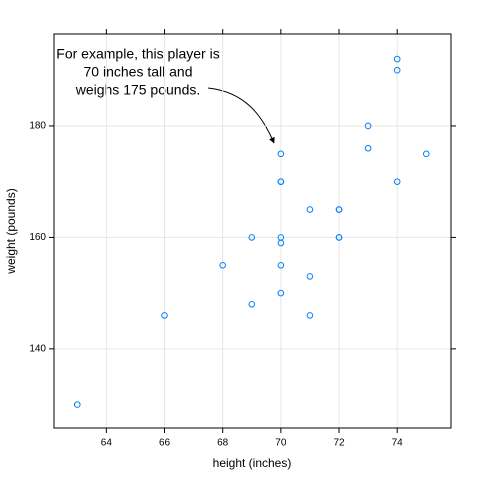  I want to click on y-axis-title: weight (pounds), so click(11, 231).